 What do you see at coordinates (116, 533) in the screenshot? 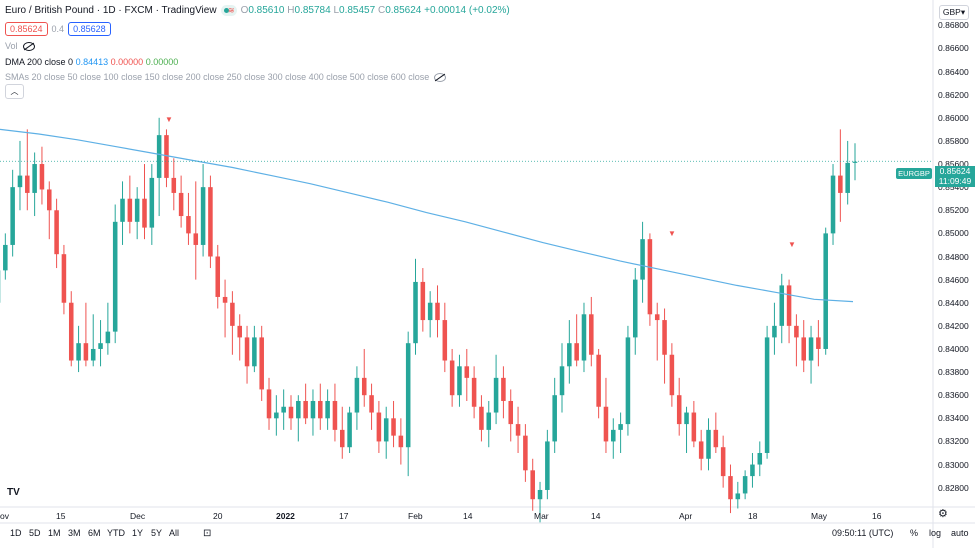
I see `range-button-ytd: YTD` at bounding box center [116, 533].